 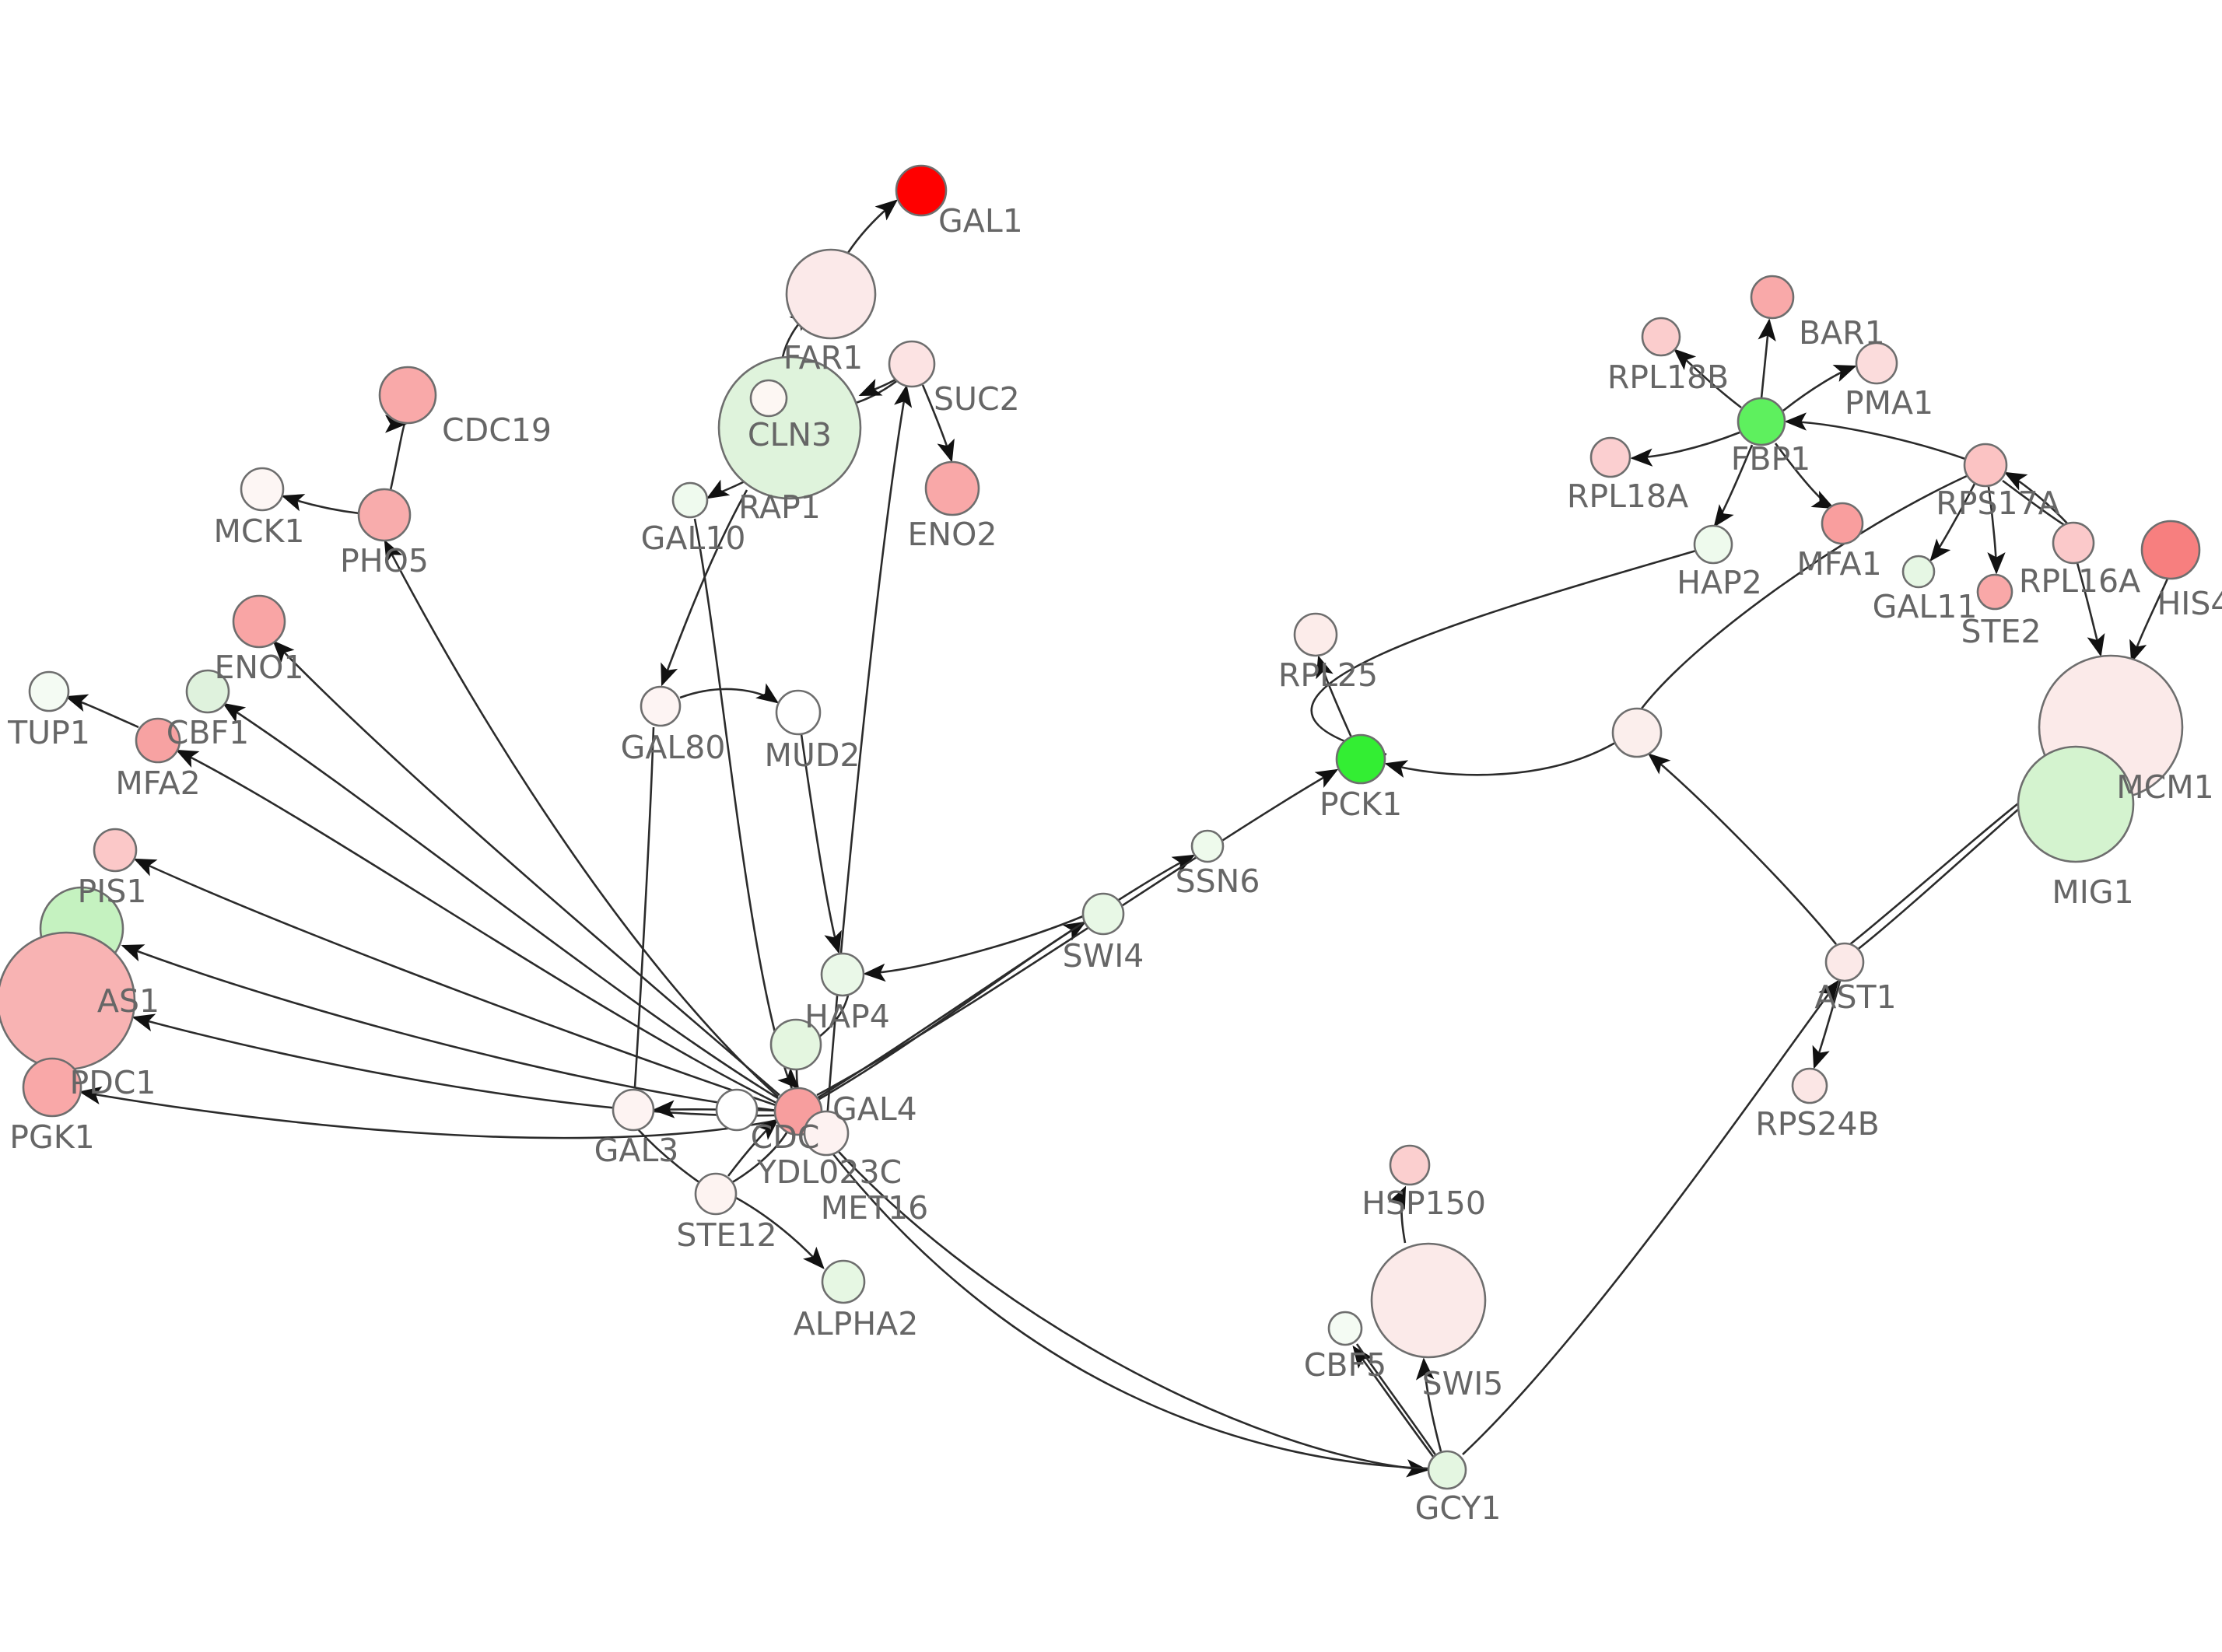 What do you see at coordinates (1952, 522) in the screenshot?
I see `edge-RPS17A-to-GAL11` at bounding box center [1952, 522].